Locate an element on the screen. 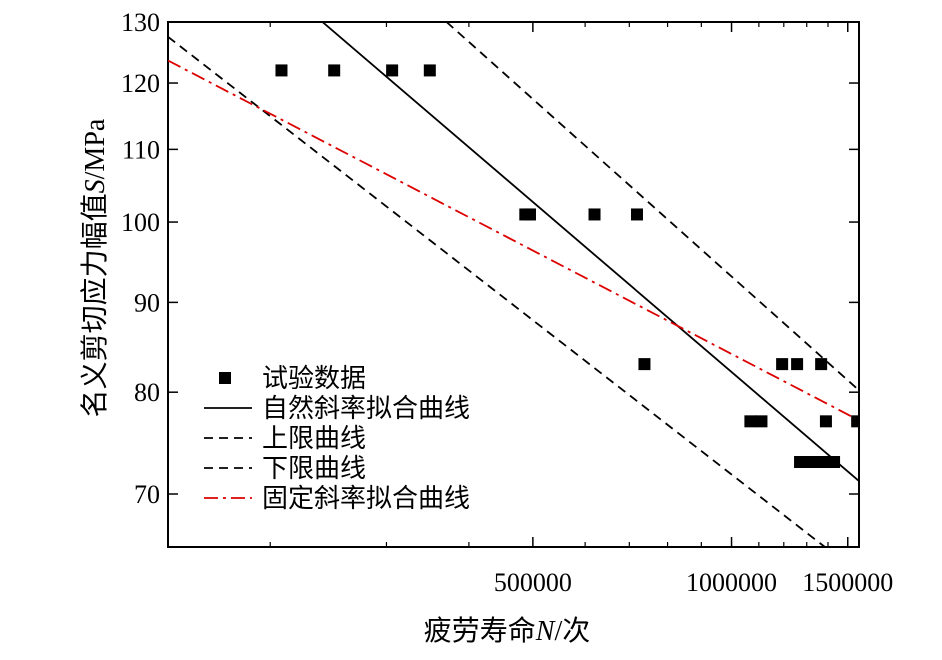 The height and width of the screenshot is (660, 942). x-tick-label: 1500000 is located at coordinates (847, 582).